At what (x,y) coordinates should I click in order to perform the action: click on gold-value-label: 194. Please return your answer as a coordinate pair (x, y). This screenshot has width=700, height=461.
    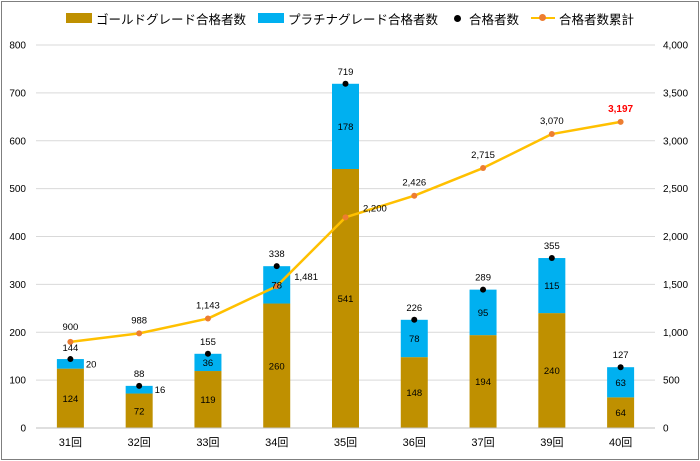
    Looking at the image, I should click on (483, 382).